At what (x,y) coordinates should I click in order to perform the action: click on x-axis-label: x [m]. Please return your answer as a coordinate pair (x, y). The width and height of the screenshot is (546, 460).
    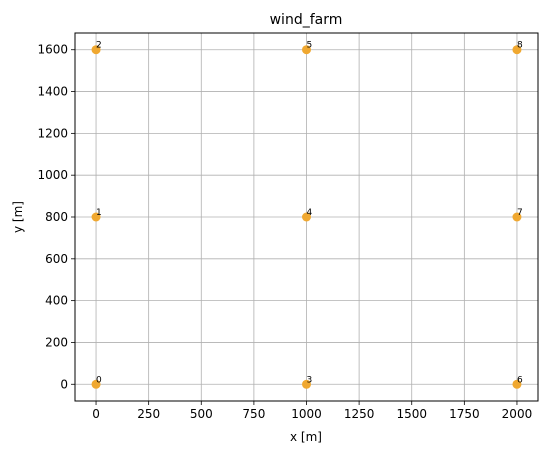
    Looking at the image, I should click on (306, 437).